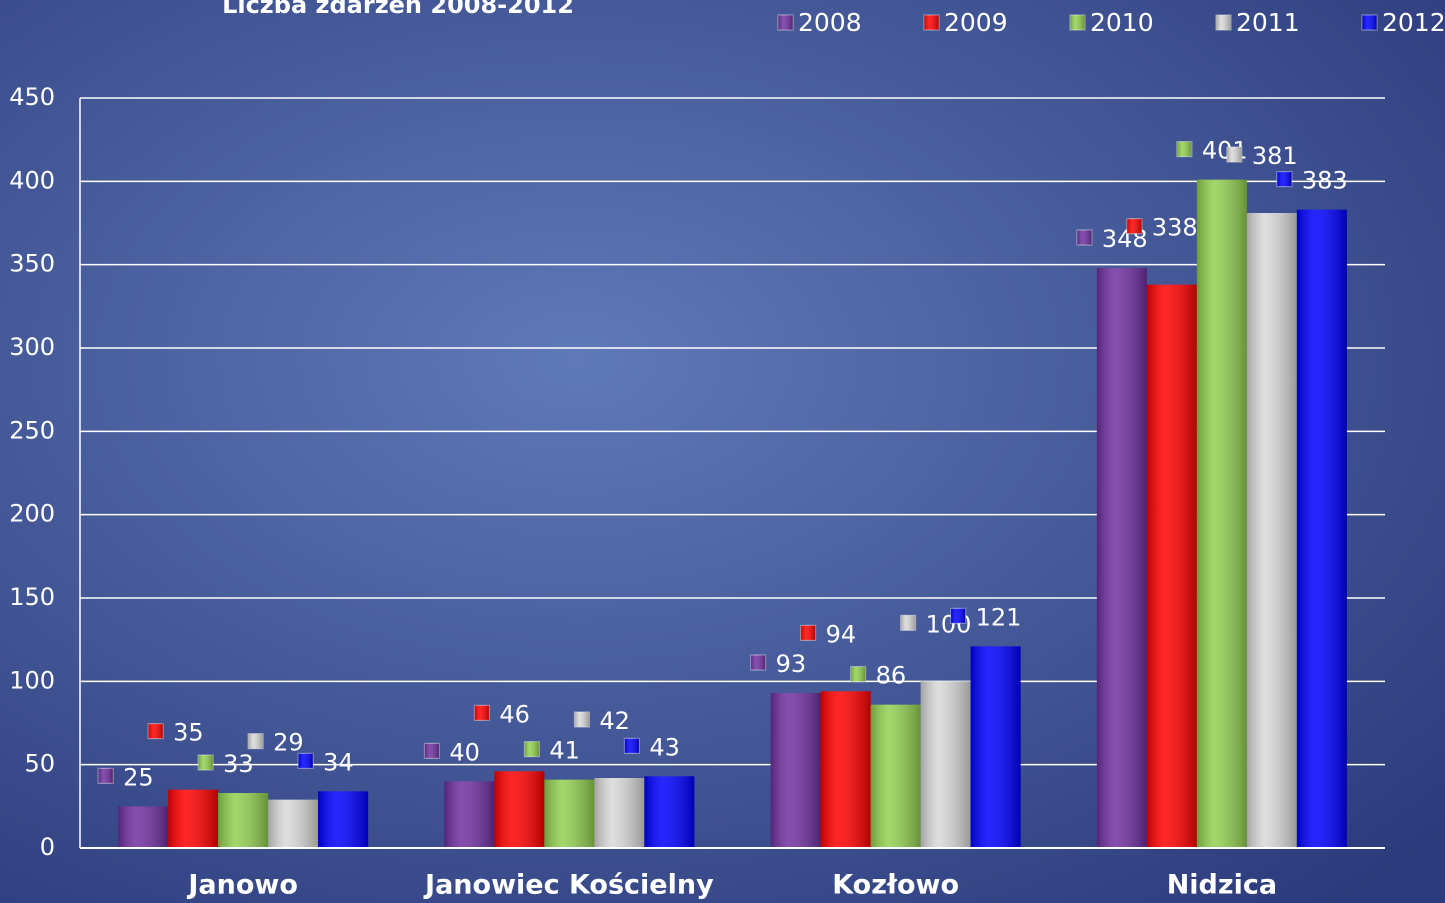 Image resolution: width=1445 pixels, height=903 pixels. Describe the element at coordinates (32, 180) in the screenshot. I see `y-tick-label: 400` at that location.